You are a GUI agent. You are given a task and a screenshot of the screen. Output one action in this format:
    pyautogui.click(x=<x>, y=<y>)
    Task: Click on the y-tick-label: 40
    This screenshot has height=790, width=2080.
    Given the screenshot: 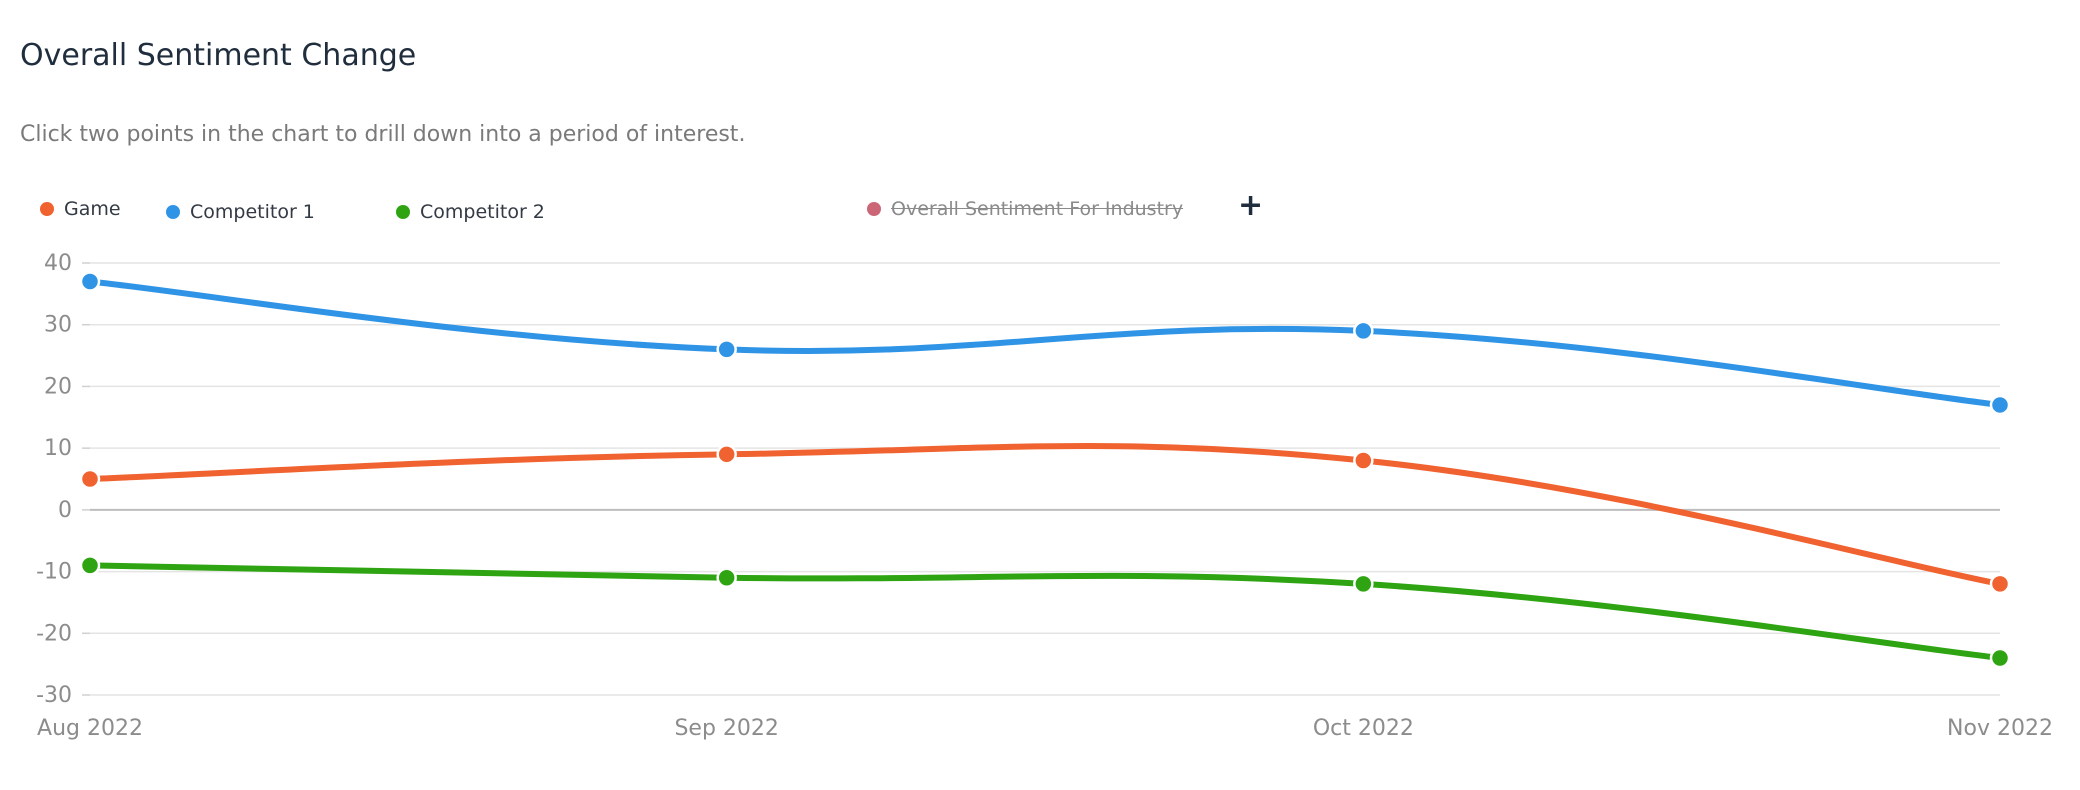 What is the action you would take?
    pyautogui.click(x=58, y=263)
    